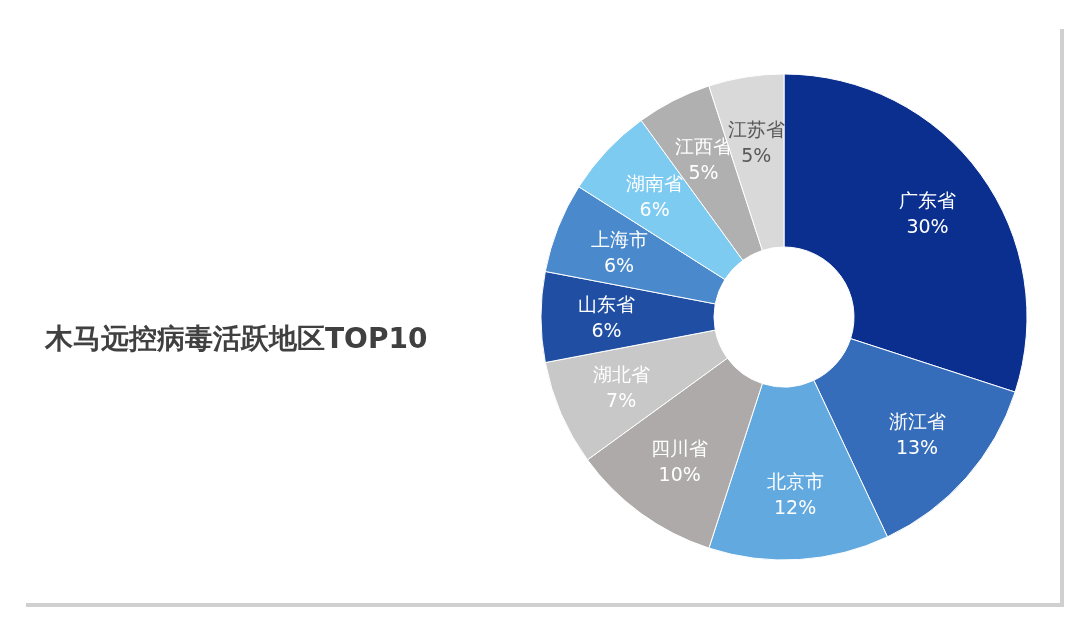 The height and width of the screenshot is (626, 1080). I want to click on text: 木马远控病毒活跃地区TOP10, so click(236, 338).